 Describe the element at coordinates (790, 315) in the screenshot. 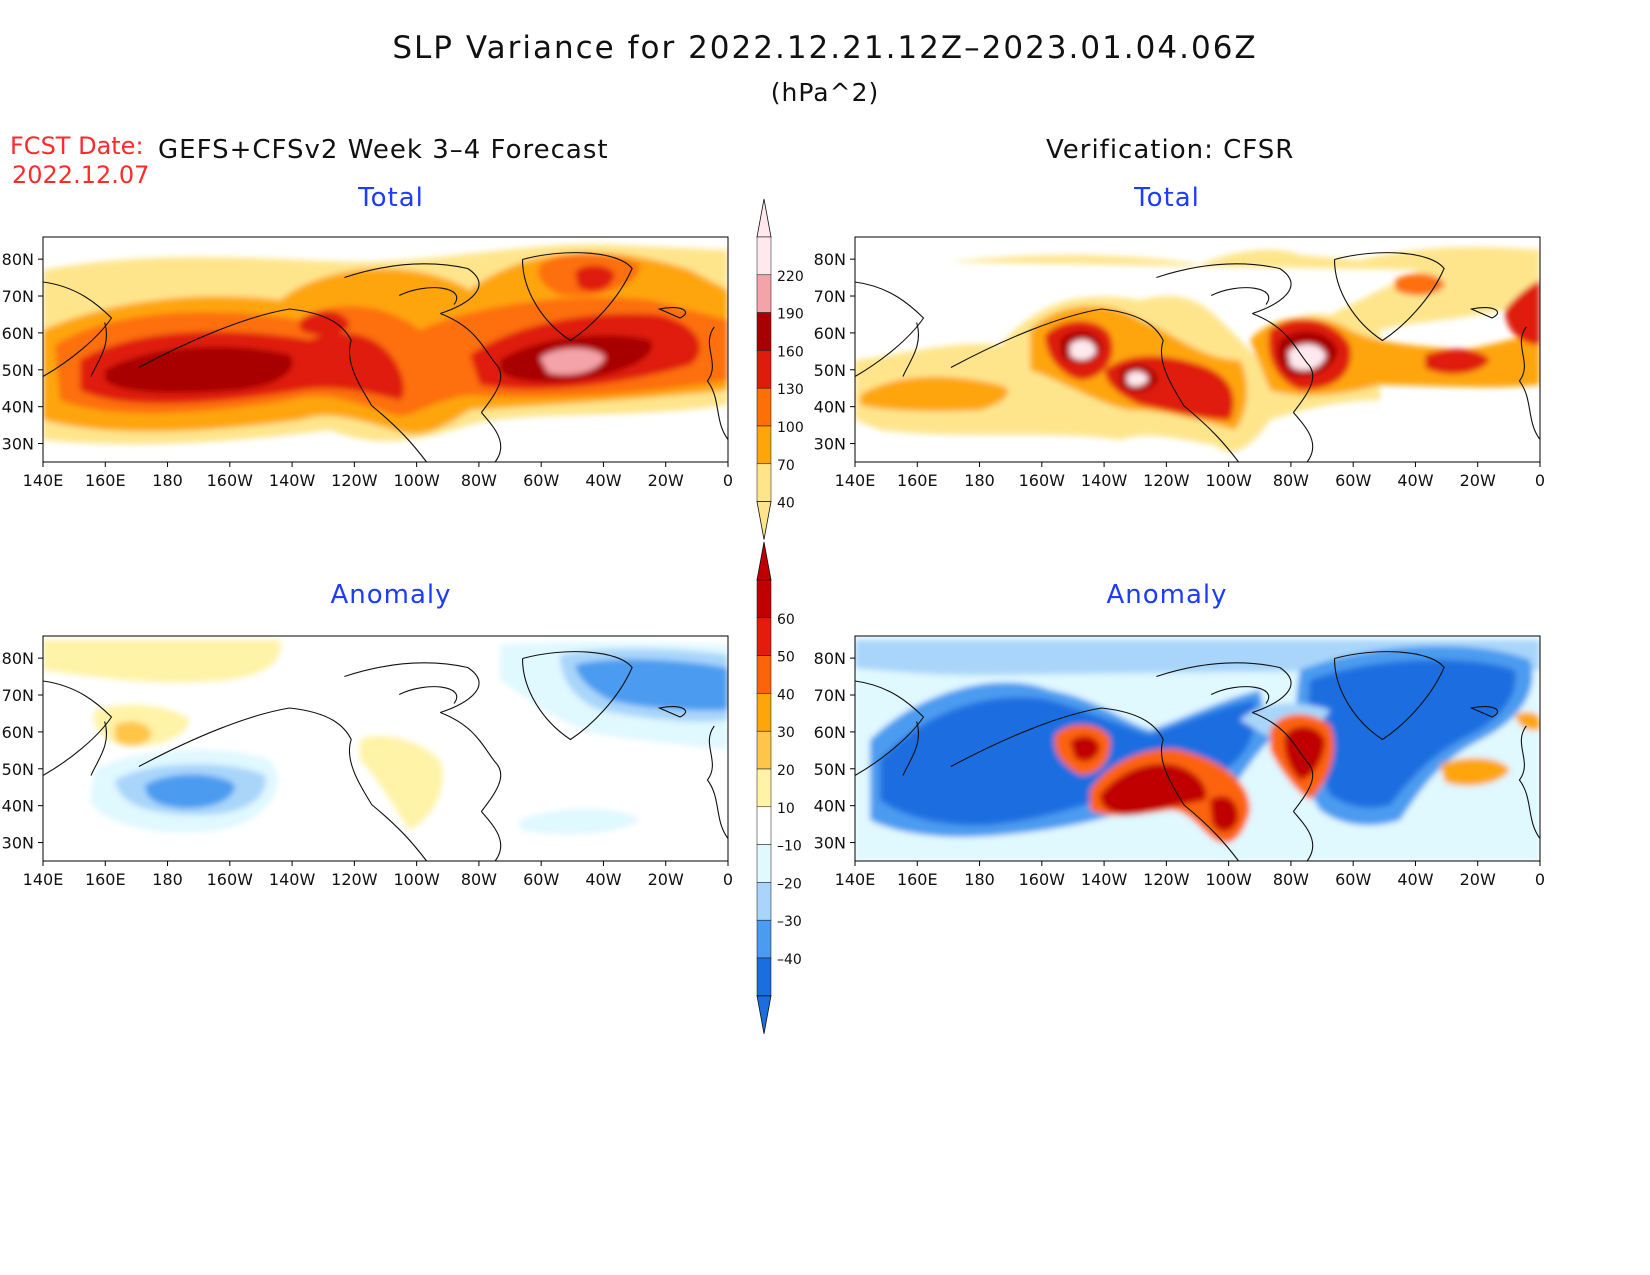

I see `colorbar-label: 190` at that location.